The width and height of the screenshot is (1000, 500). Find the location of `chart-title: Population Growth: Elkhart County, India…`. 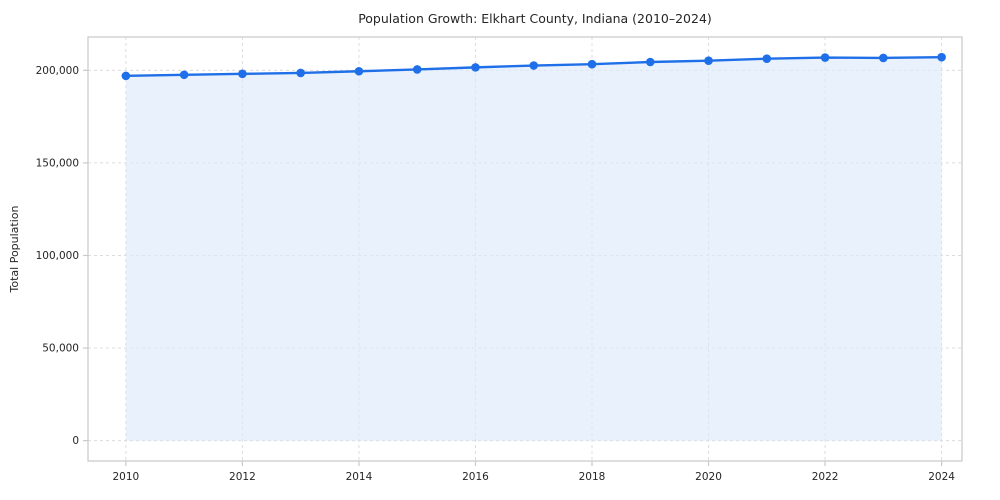

chart-title: Population Growth: Elkhart County, India… is located at coordinates (535, 18).